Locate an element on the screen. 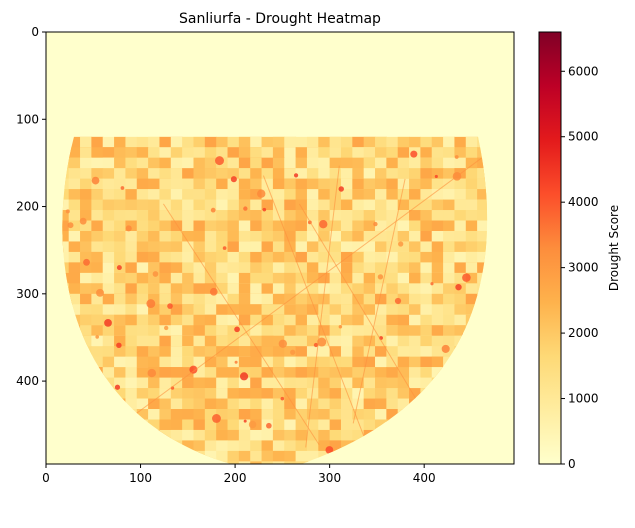 This screenshot has width=635, height=528. y-tick-label: 0 is located at coordinates (35, 32).